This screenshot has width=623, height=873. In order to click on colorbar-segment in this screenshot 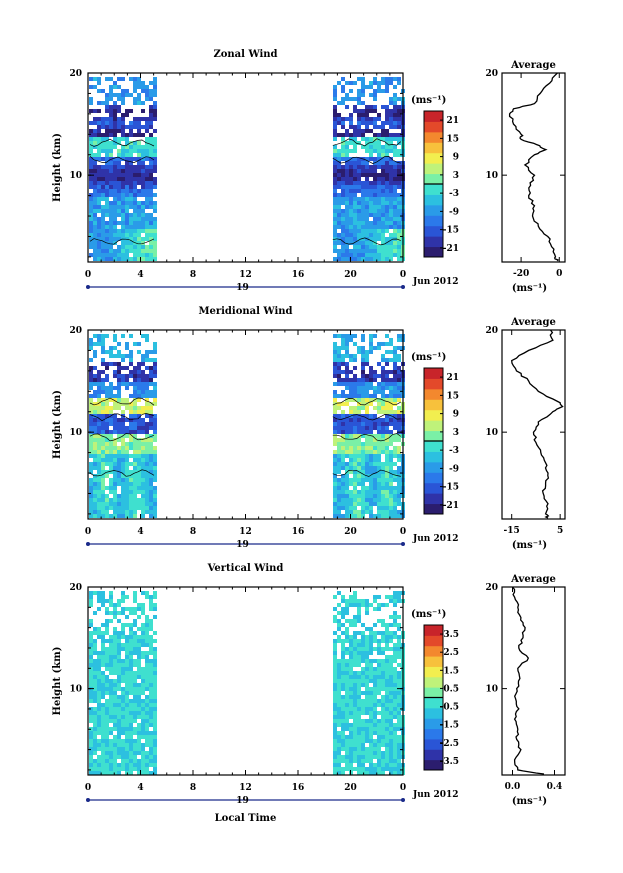, I will do `click(433, 231)`.